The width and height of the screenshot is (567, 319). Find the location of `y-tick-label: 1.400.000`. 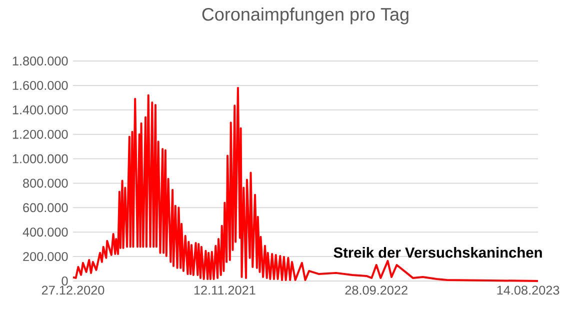

y-tick-label: 1.400.000 is located at coordinates (40, 109).